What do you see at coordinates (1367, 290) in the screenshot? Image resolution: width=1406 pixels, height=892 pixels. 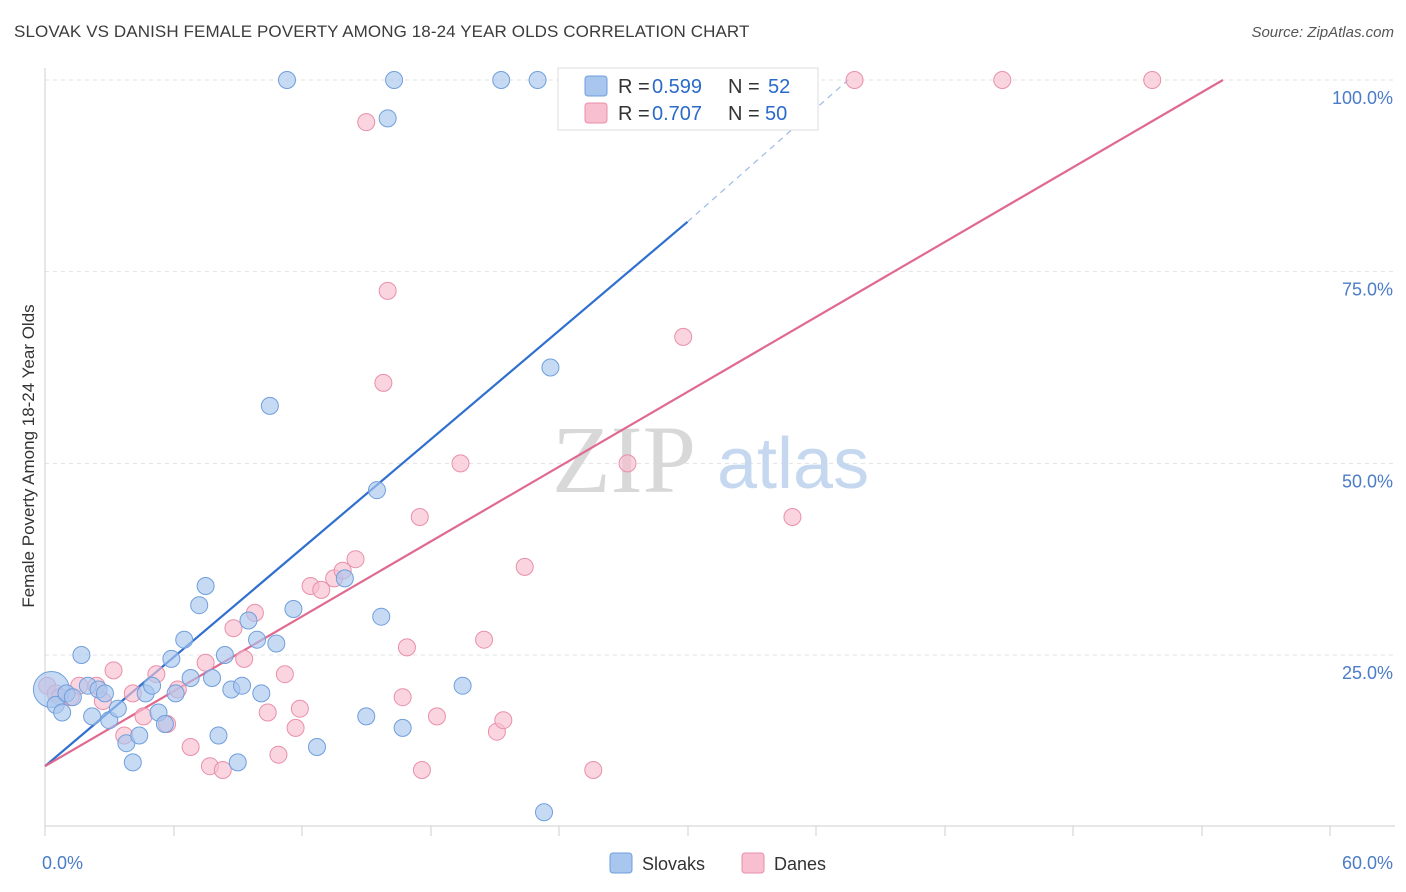 I see `y-tick-label: 75.0%` at bounding box center [1367, 290].